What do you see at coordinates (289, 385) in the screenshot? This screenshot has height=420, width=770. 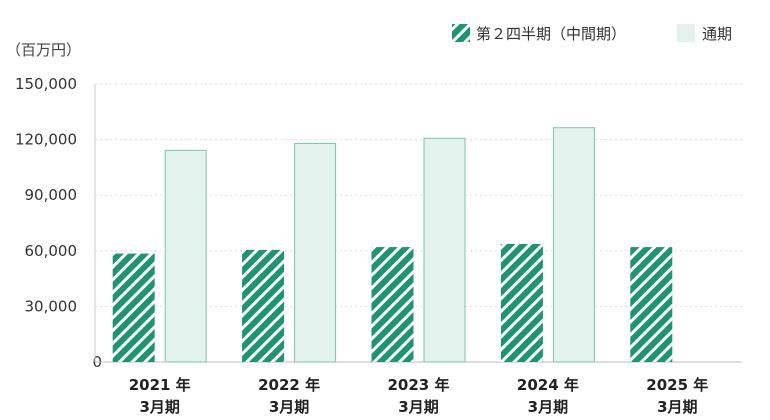 I see `x-tick-label-year: 2022 年` at bounding box center [289, 385].